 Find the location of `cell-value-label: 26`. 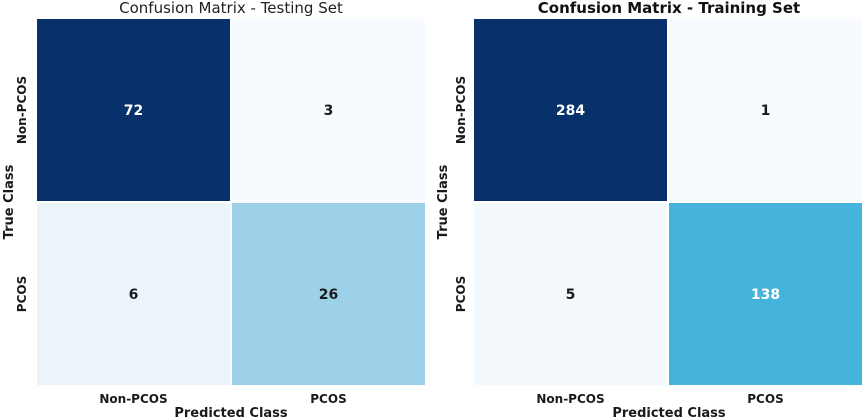

cell-value-label: 26 is located at coordinates (328, 295).